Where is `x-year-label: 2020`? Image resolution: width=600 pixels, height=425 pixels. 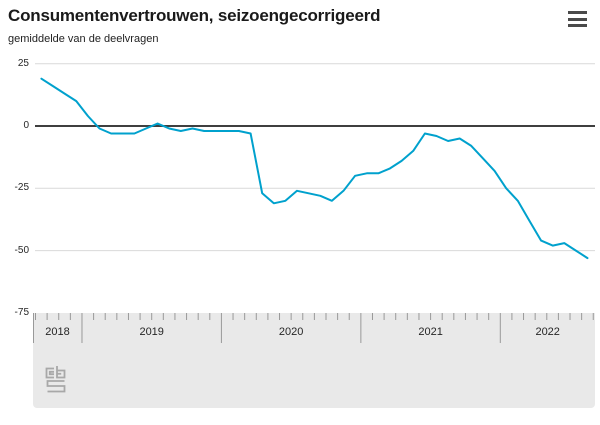
x-year-label: 2020 is located at coordinates (291, 332).